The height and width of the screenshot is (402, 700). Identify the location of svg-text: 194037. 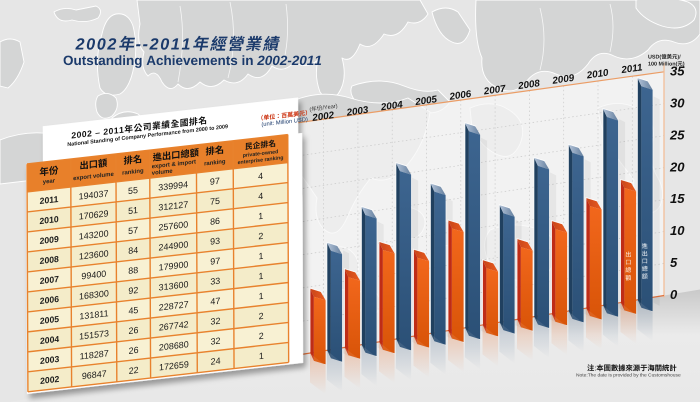
(94, 194).